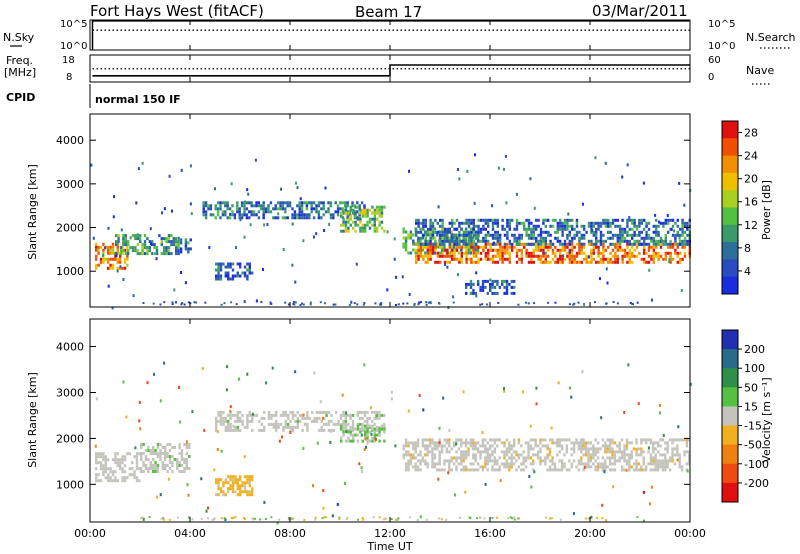 The height and width of the screenshot is (554, 800). What do you see at coordinates (32, 420) in the screenshot?
I see `velocity-ylabel: Slant Range [km]` at bounding box center [32, 420].